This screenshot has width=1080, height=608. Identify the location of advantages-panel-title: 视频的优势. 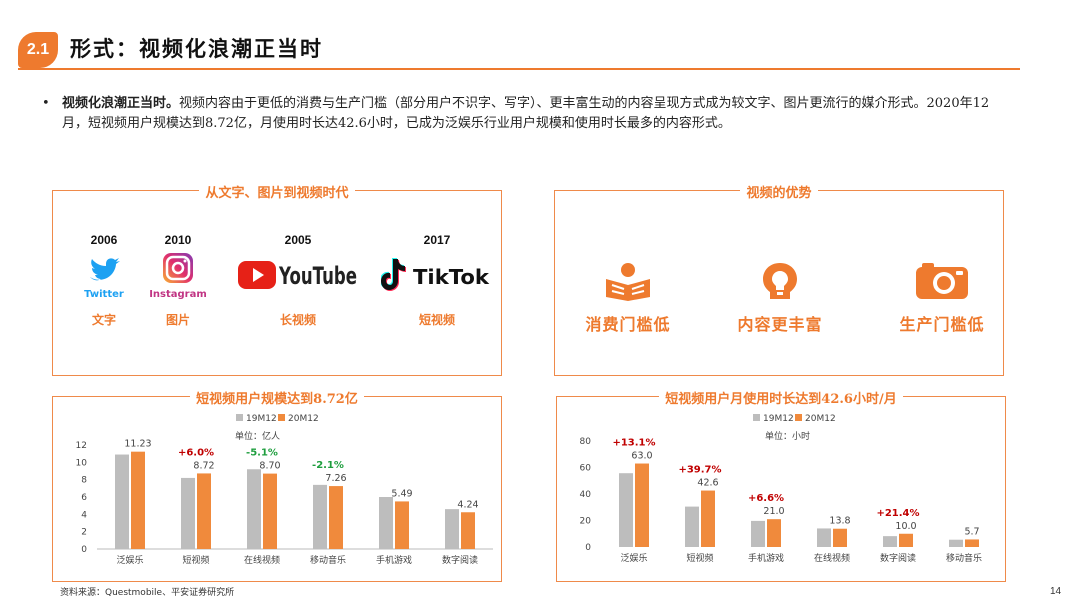
(779, 191).